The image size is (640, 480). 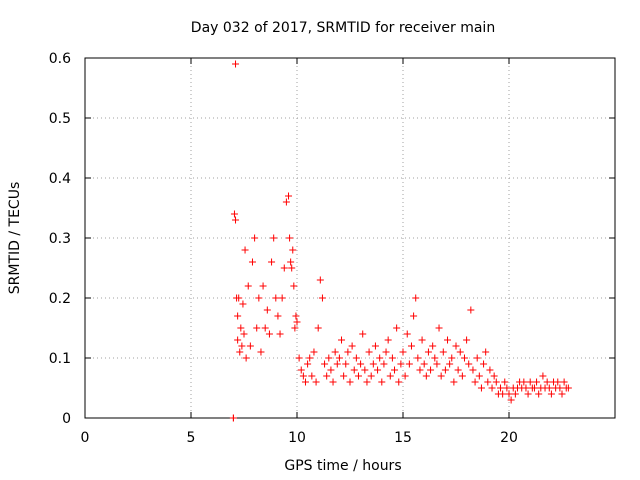 I want to click on y-tick-label: 0.5, so click(x=60, y=119).